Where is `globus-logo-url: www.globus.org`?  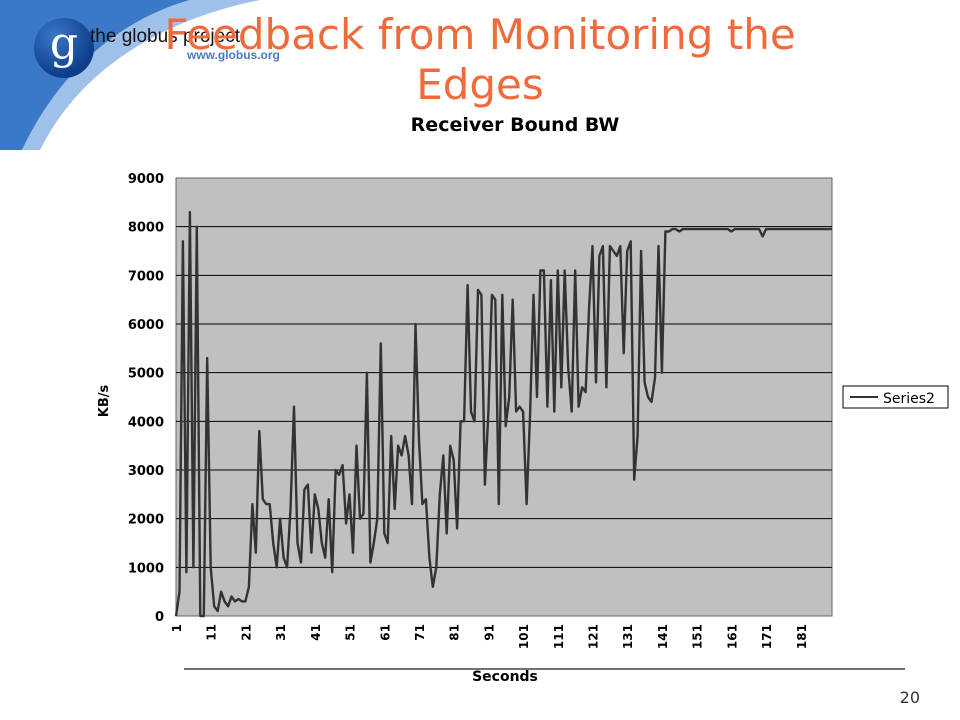
globus-logo-url: www.globus.org is located at coordinates (233, 55).